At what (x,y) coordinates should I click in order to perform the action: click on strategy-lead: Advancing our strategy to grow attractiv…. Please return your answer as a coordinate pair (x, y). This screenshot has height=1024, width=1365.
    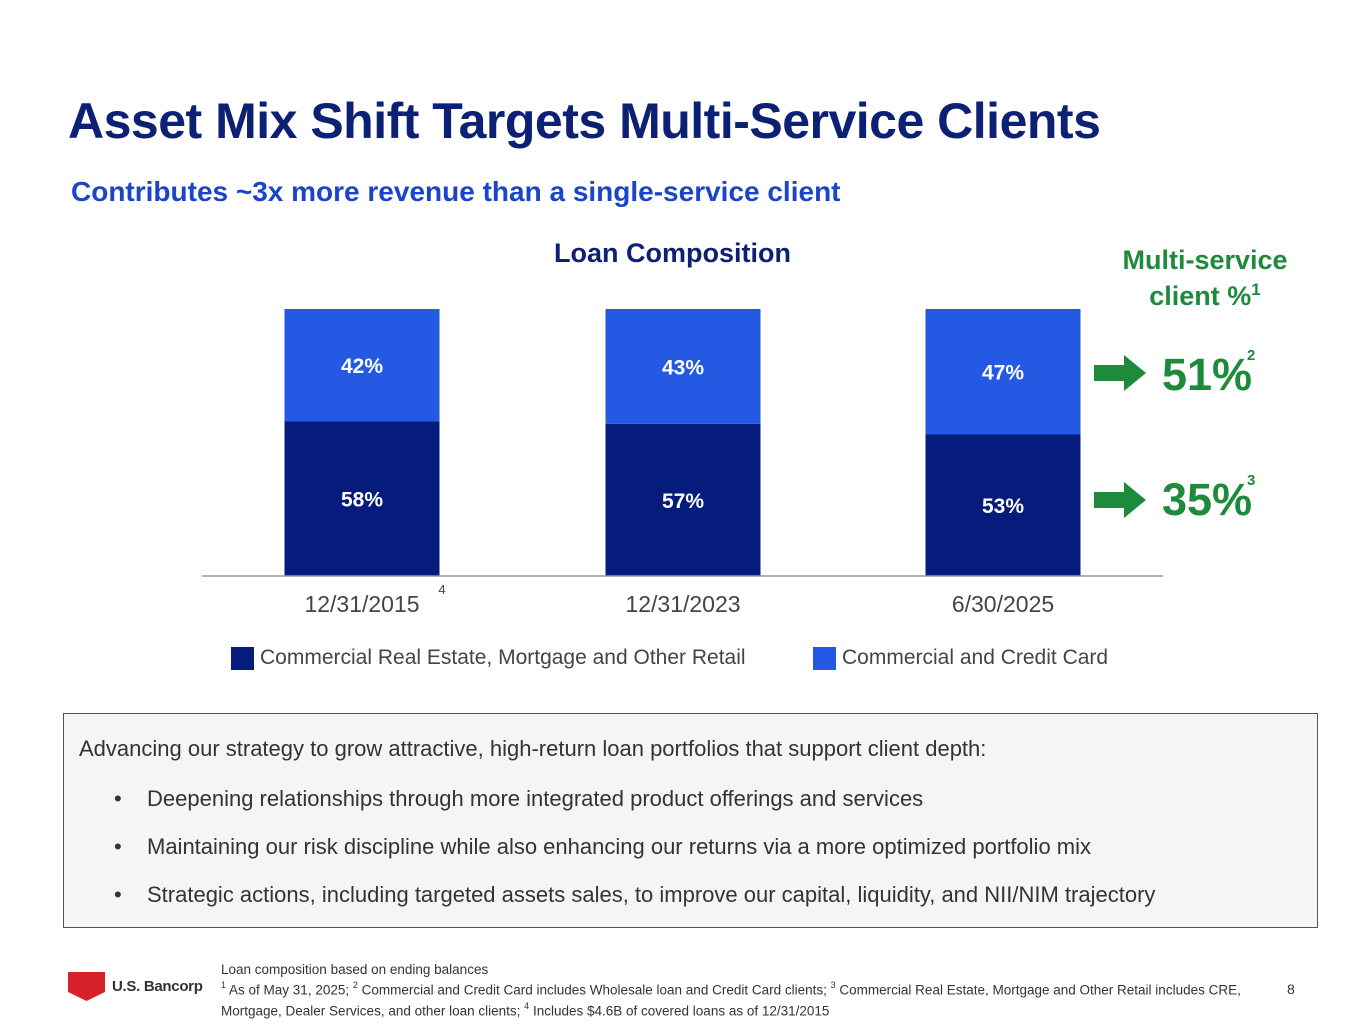
    Looking at the image, I should click on (533, 748).